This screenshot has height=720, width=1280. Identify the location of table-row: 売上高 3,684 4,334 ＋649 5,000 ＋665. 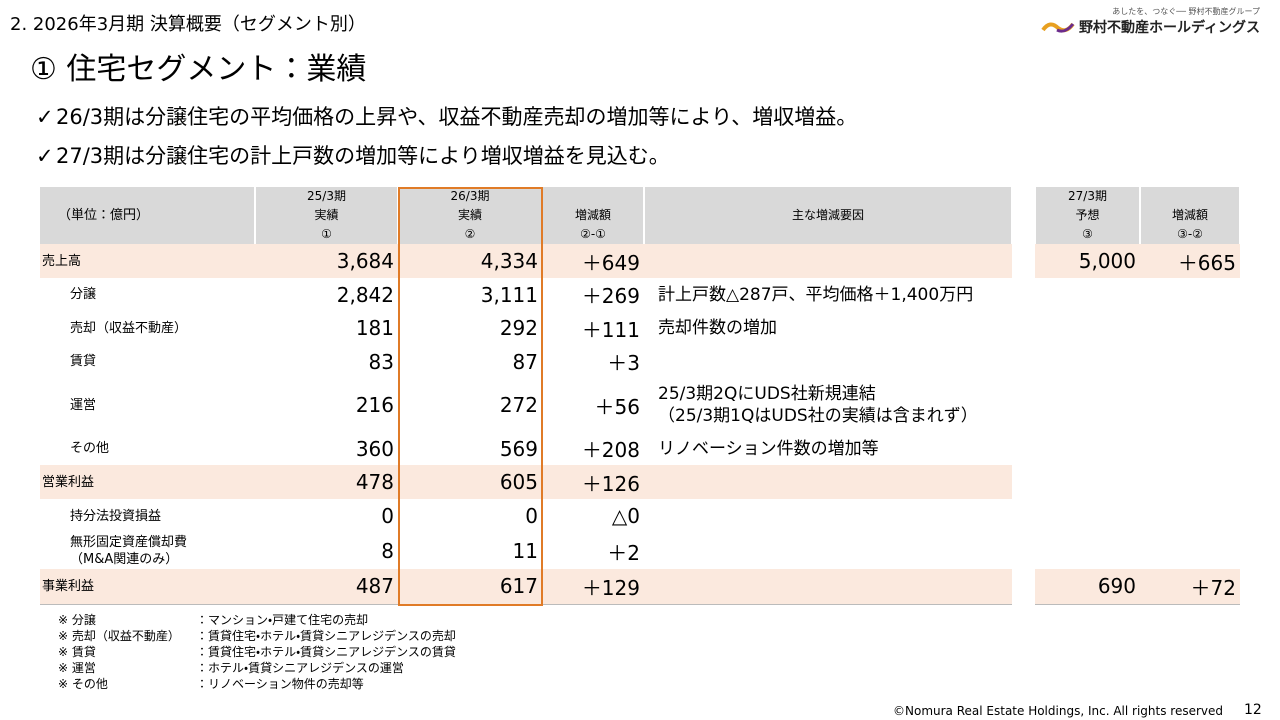
(640, 261).